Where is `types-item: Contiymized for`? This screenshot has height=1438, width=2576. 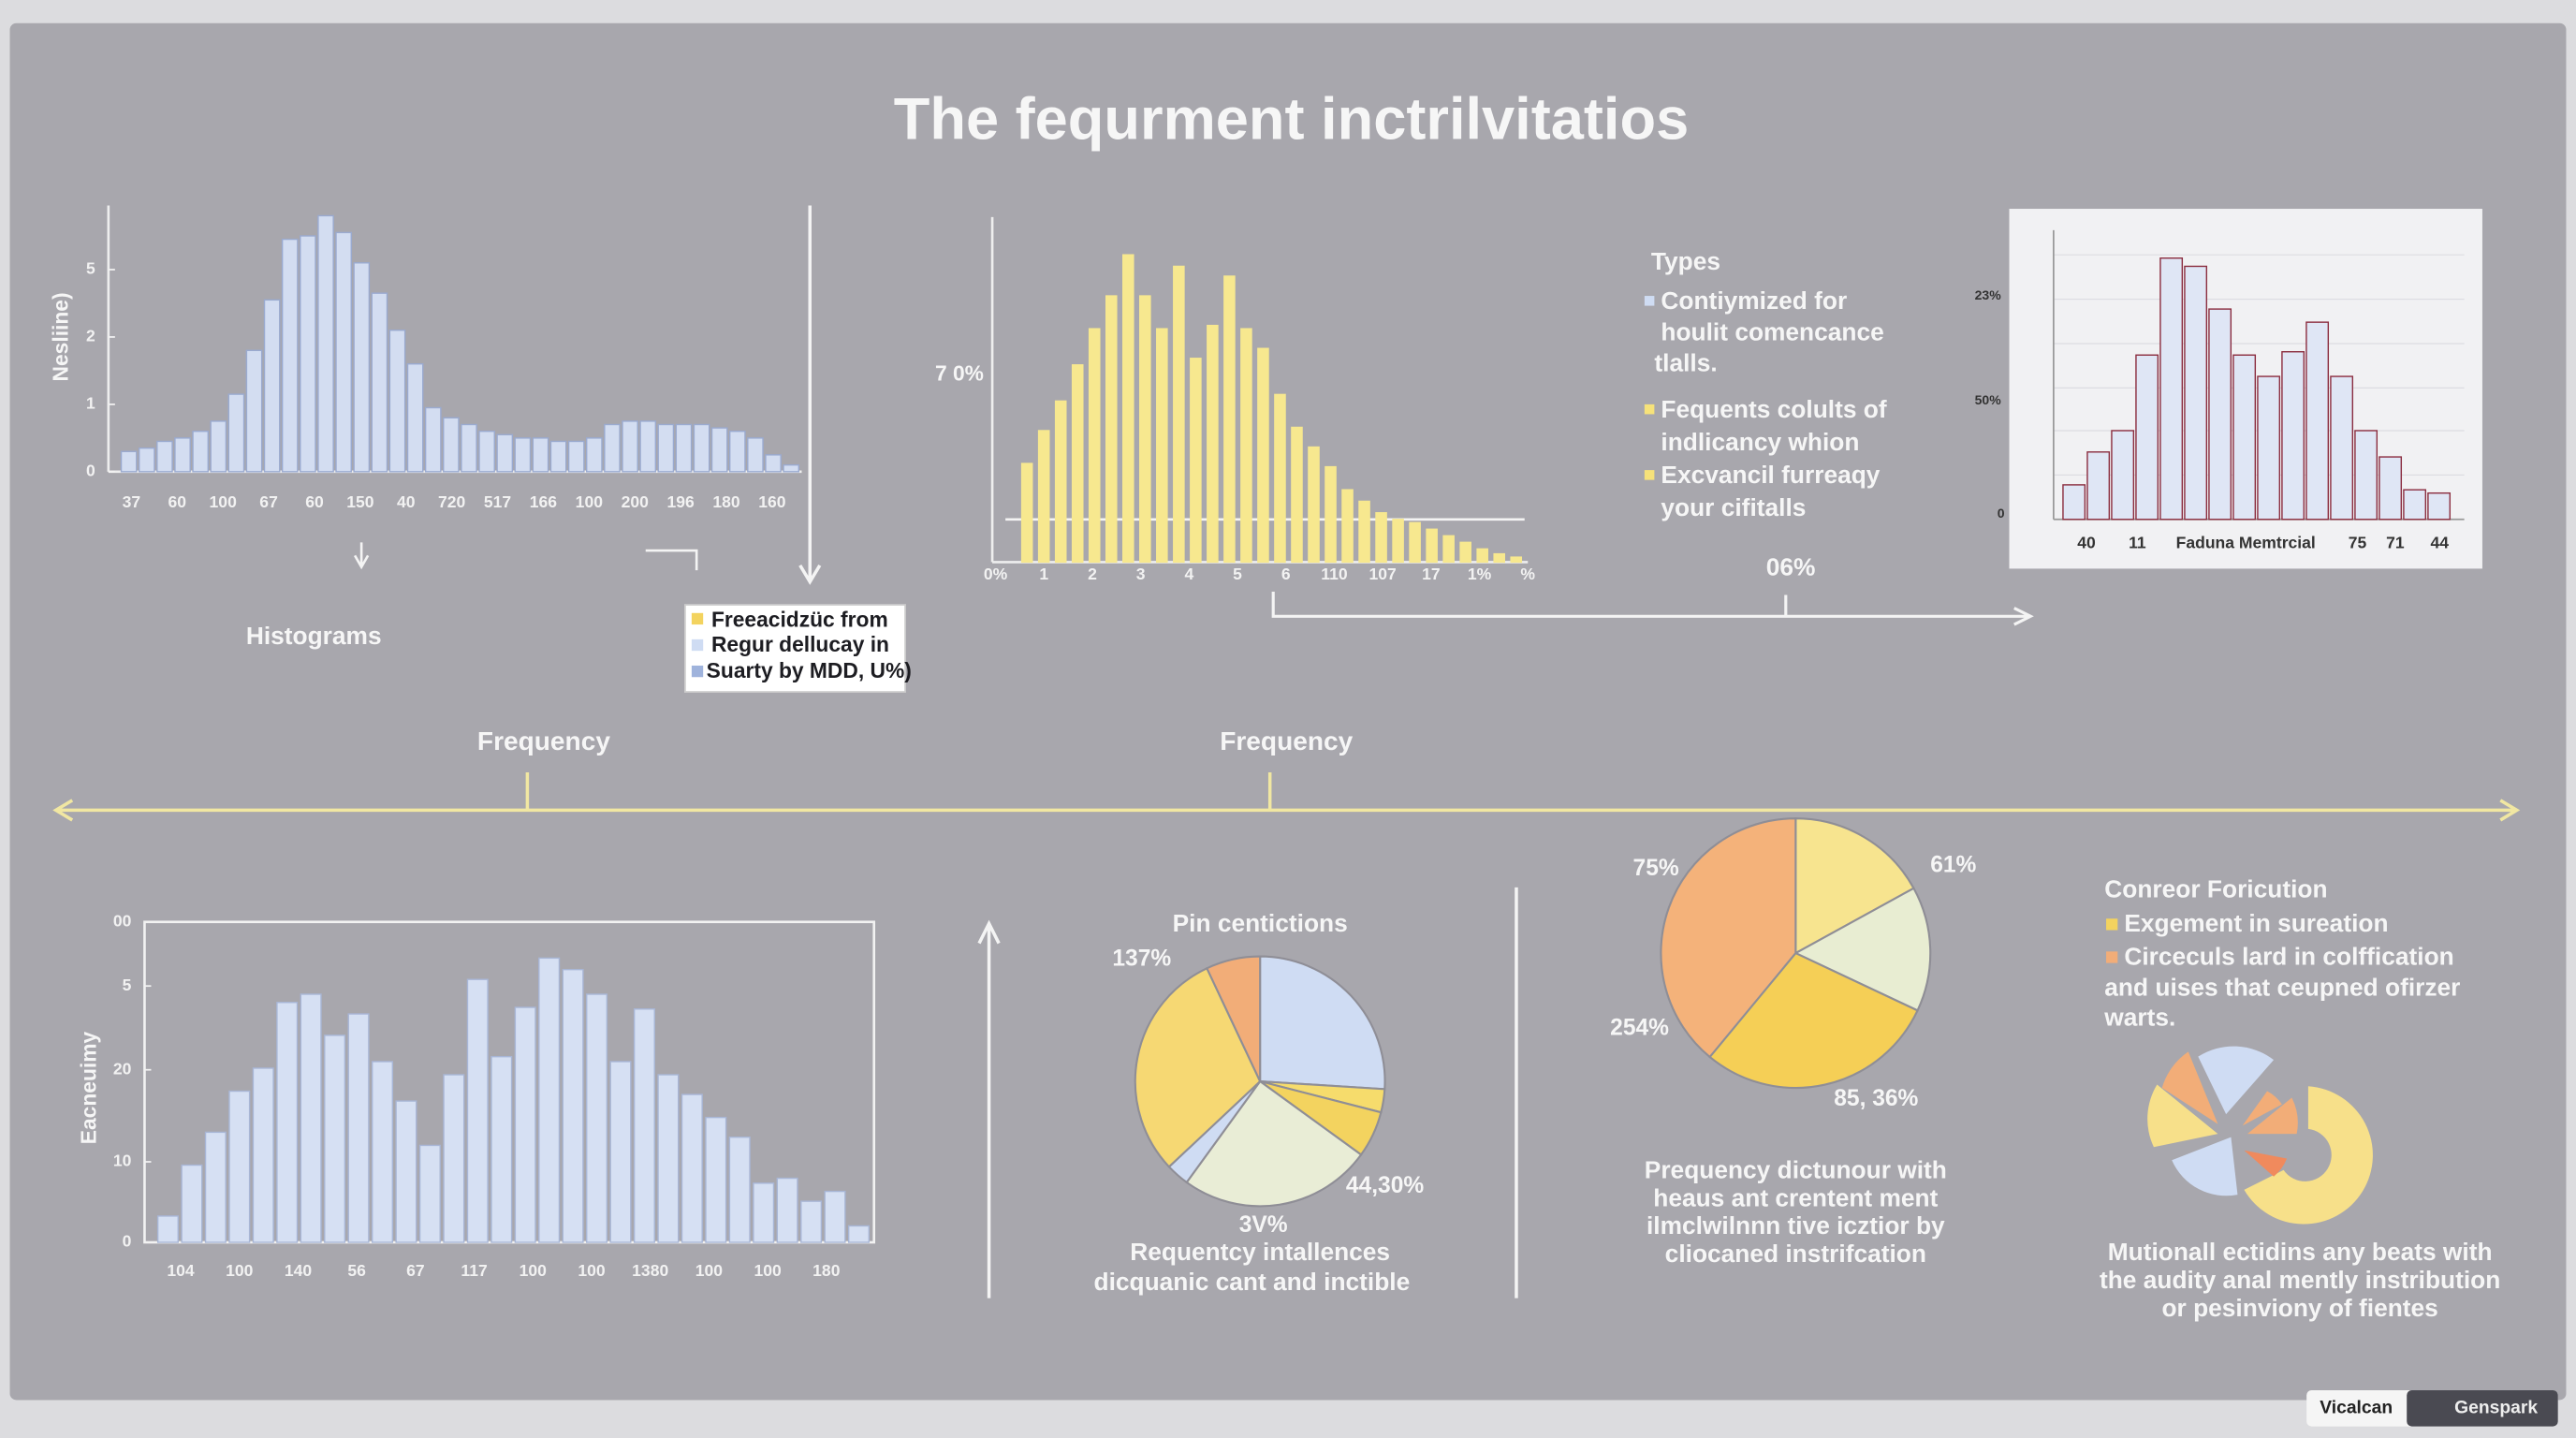
types-item: Contiymized for is located at coordinates (1754, 300).